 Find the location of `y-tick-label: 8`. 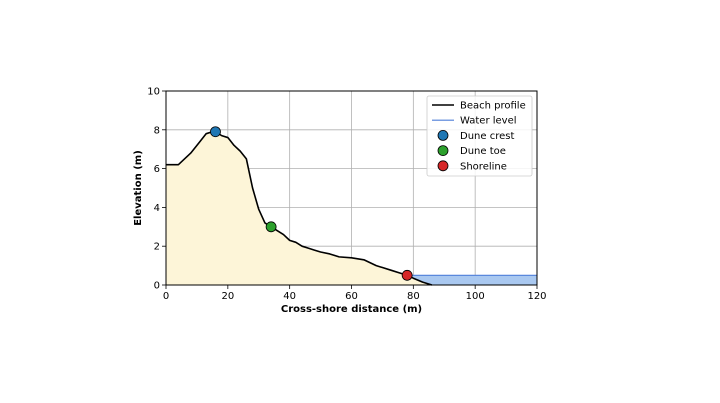

y-tick-label: 8 is located at coordinates (157, 130).